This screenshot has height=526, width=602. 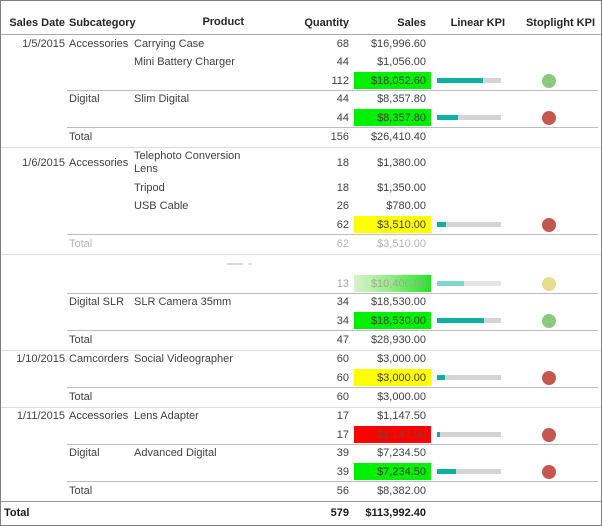 I want to click on cell-sales: $10,400.00, so click(x=391, y=283).